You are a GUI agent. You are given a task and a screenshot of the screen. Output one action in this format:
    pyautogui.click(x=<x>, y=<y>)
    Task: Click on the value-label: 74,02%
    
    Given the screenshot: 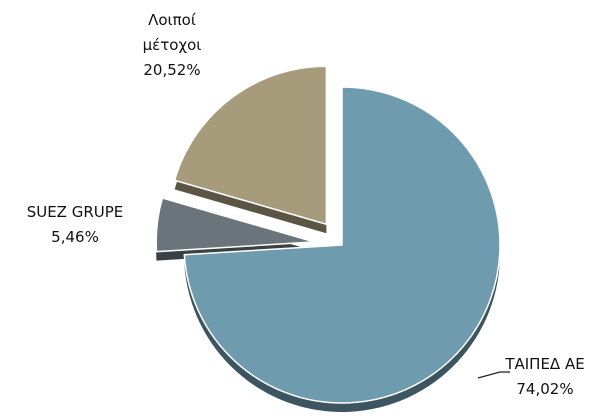 What is the action you would take?
    pyautogui.click(x=545, y=389)
    